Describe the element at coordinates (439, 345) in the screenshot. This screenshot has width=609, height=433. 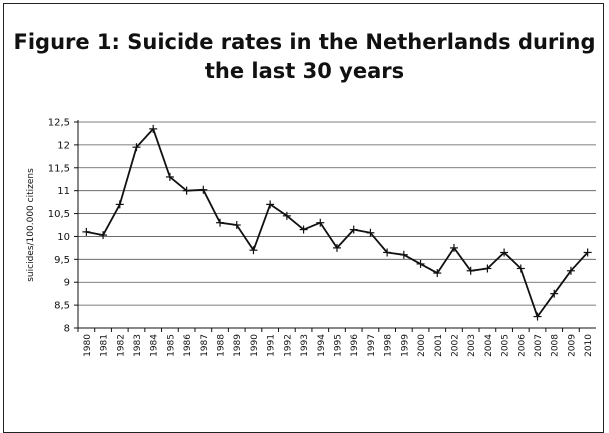
I see `x-tick-label: 2001` at that location.